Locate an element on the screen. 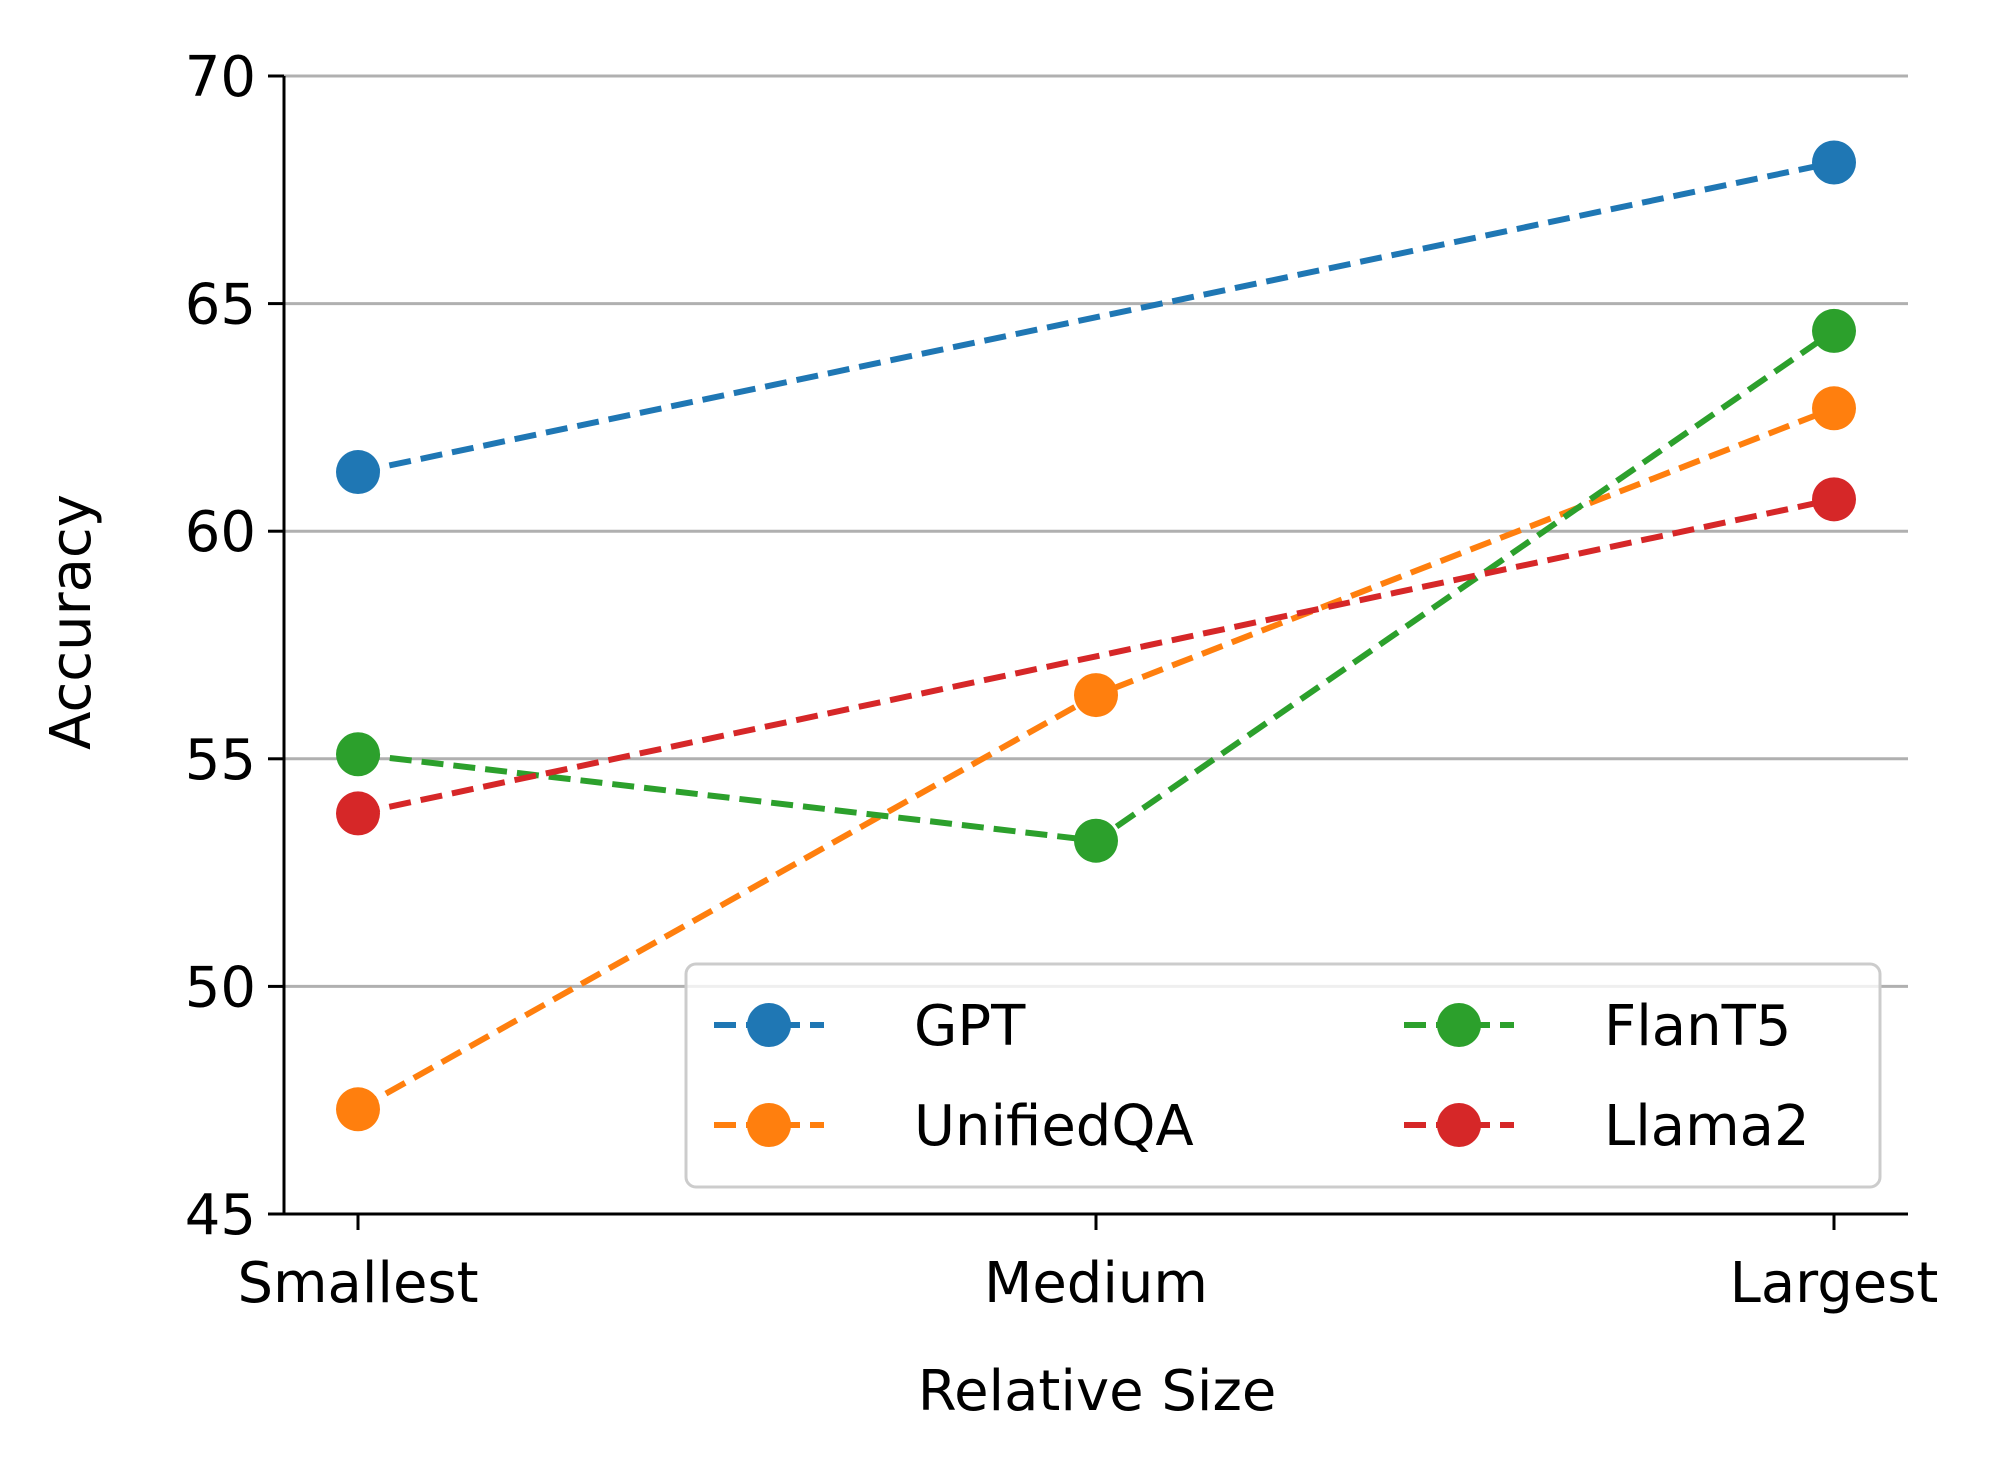 The height and width of the screenshot is (1470, 2003). x-axis-ticks: Smallest Medium Largest is located at coordinates (1087, 1265).